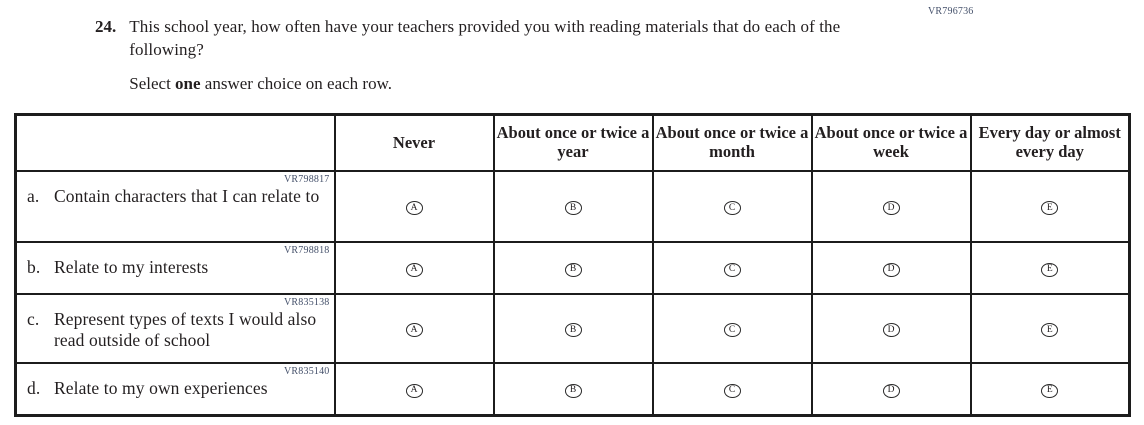 The width and height of the screenshot is (1144, 425). What do you see at coordinates (33, 318) in the screenshot?
I see `row-letter: c.` at bounding box center [33, 318].